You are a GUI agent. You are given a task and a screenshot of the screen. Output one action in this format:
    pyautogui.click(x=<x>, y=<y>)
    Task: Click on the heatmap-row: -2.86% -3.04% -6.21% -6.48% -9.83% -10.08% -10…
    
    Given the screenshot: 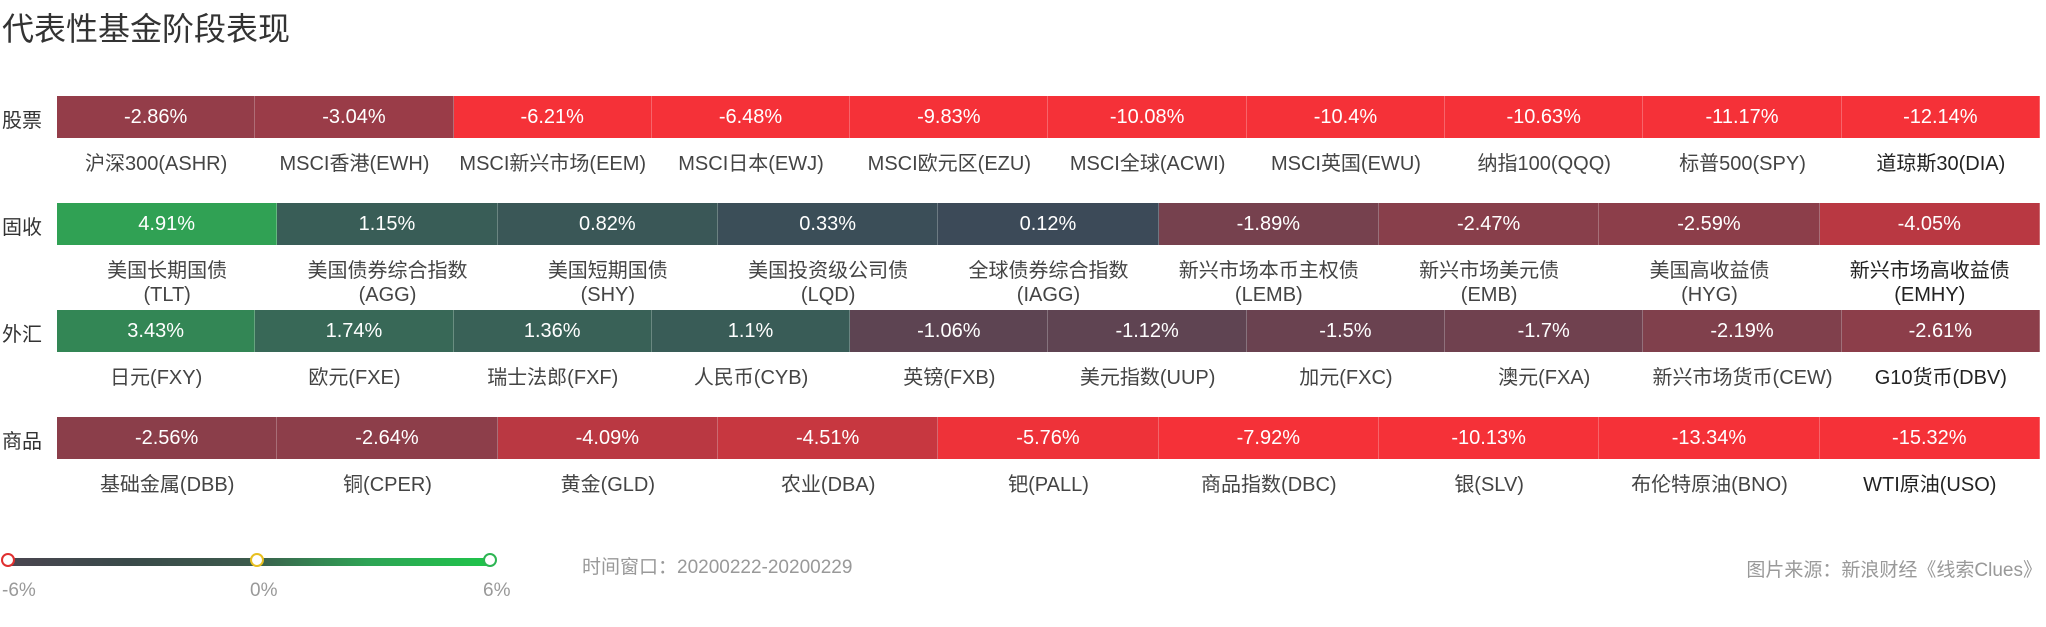 What is the action you would take?
    pyautogui.click(x=1048, y=117)
    